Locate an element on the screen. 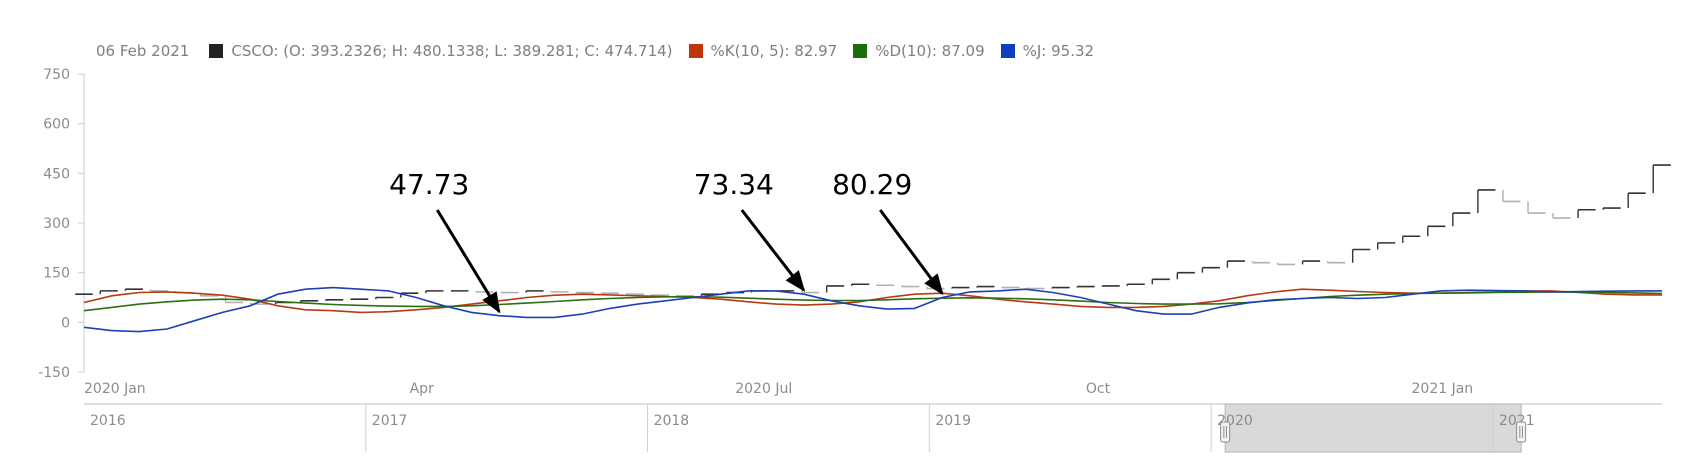 Image resolution: width=1693 pixels, height=458 pixels. y-tick-label: 150 is located at coordinates (56, 274).